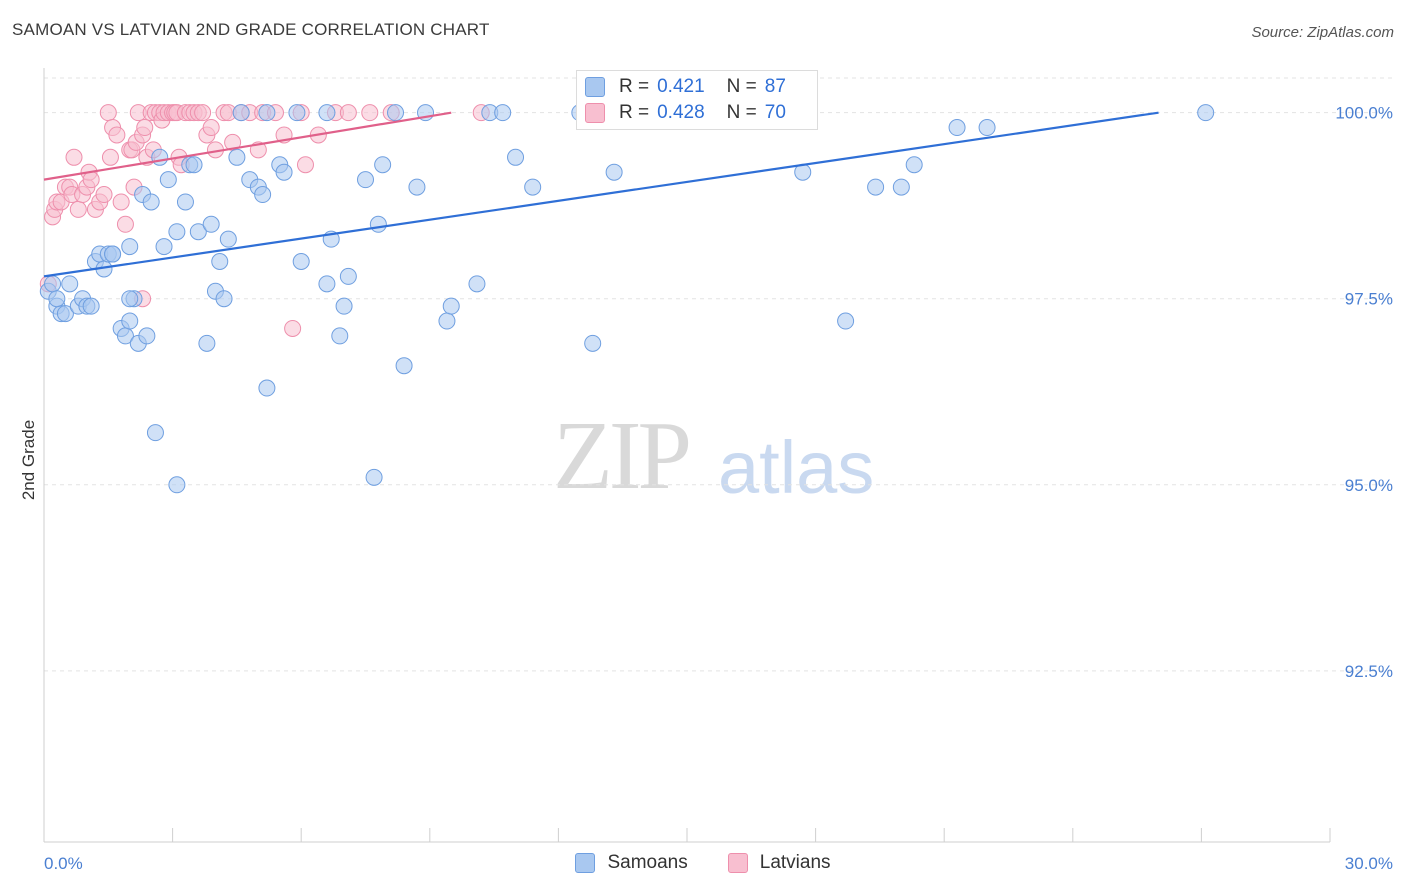  I want to click on samoans-swatch, so click(595, 87).